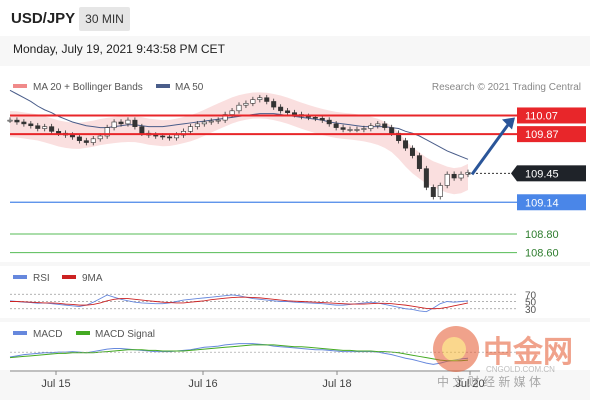 The width and height of the screenshot is (590, 400). What do you see at coordinates (20, 277) in the screenshot?
I see `rsi-legend-swatch` at bounding box center [20, 277].